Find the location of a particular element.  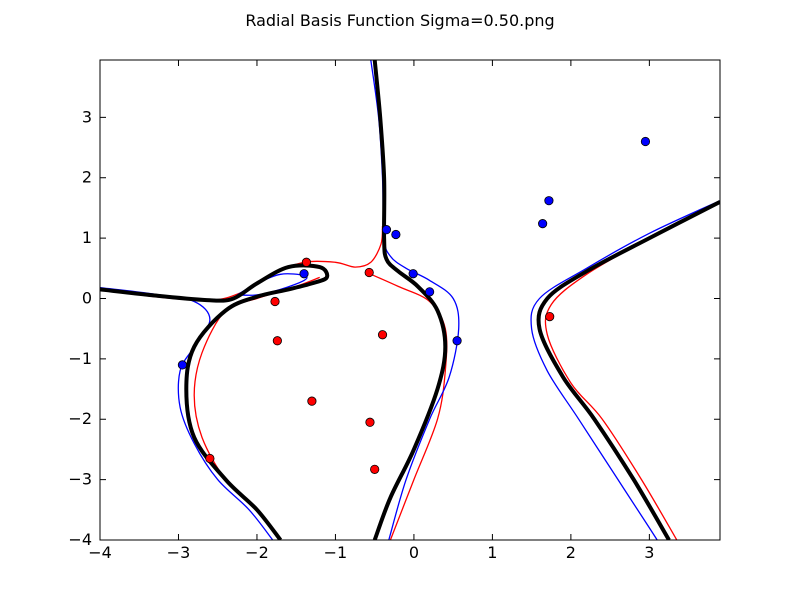

y-tick-label-0: −4 is located at coordinates (80, 539).